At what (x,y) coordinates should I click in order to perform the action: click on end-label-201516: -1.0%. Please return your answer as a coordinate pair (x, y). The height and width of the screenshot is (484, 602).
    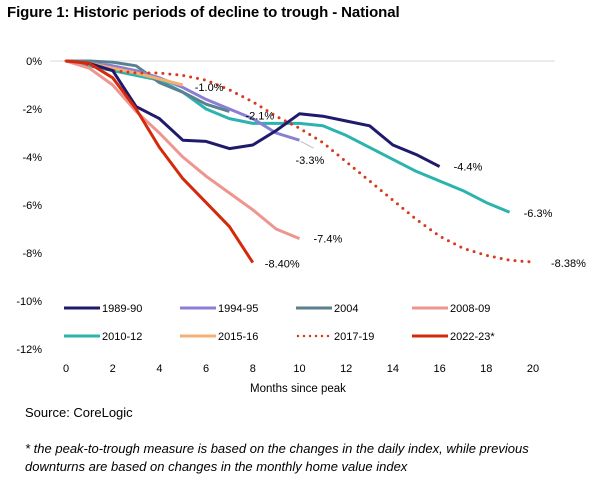
    Looking at the image, I should click on (209, 88).